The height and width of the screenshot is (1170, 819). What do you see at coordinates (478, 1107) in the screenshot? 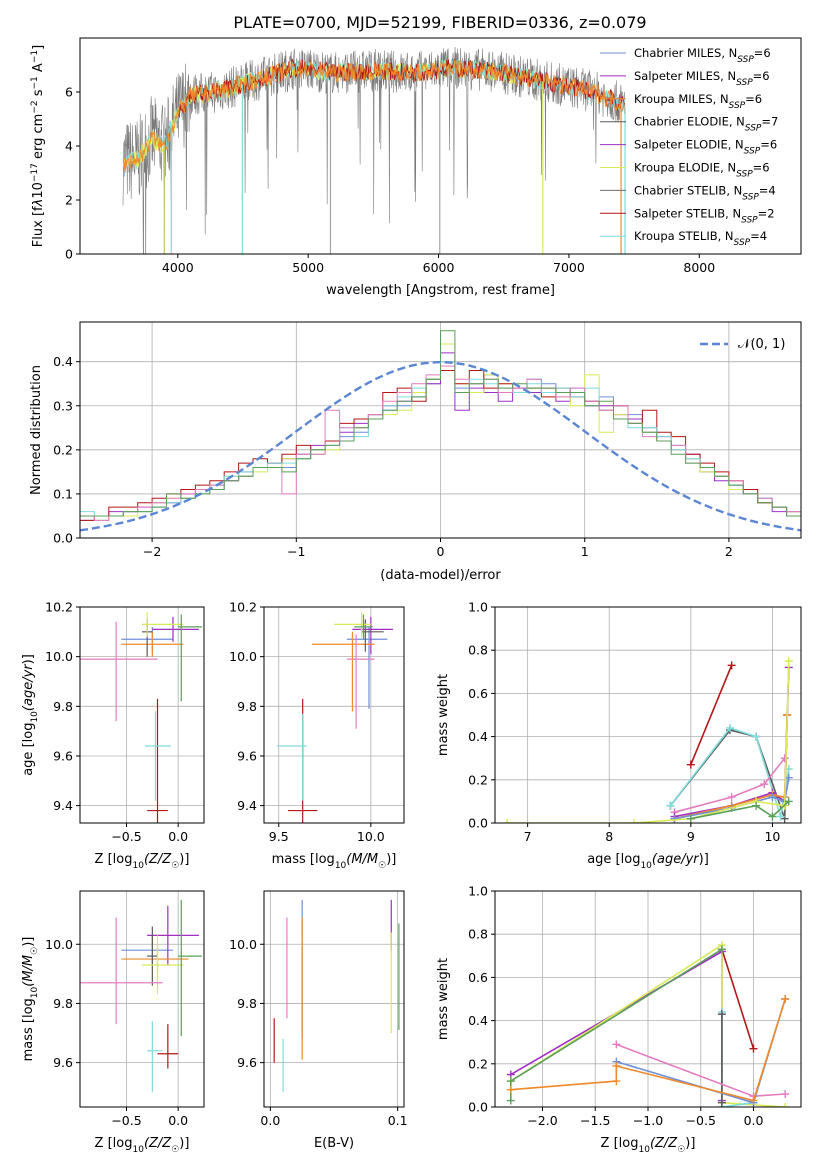
I see `y-tick-label: 0.0` at bounding box center [478, 1107].